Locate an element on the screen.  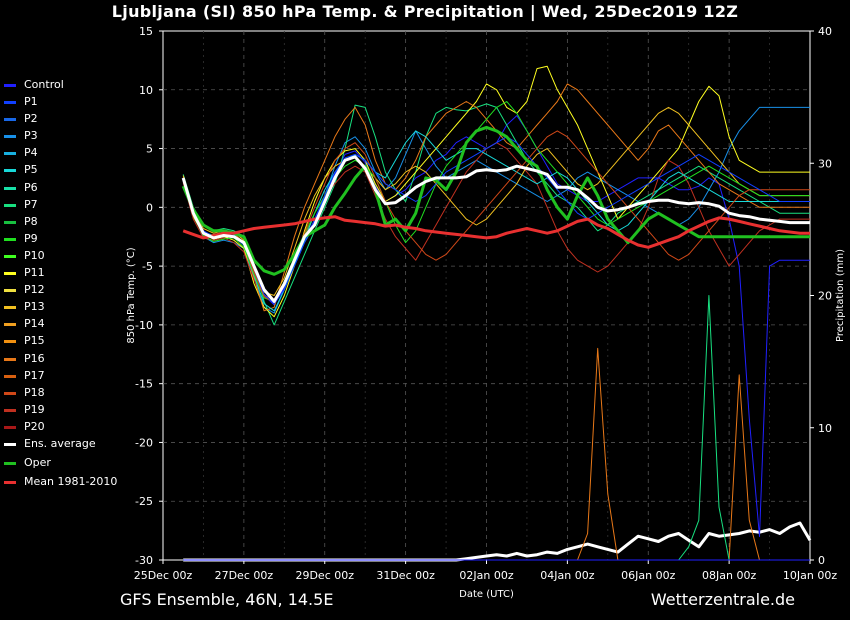
temp-series-mean-1981-2010 is located at coordinates (496, 232).